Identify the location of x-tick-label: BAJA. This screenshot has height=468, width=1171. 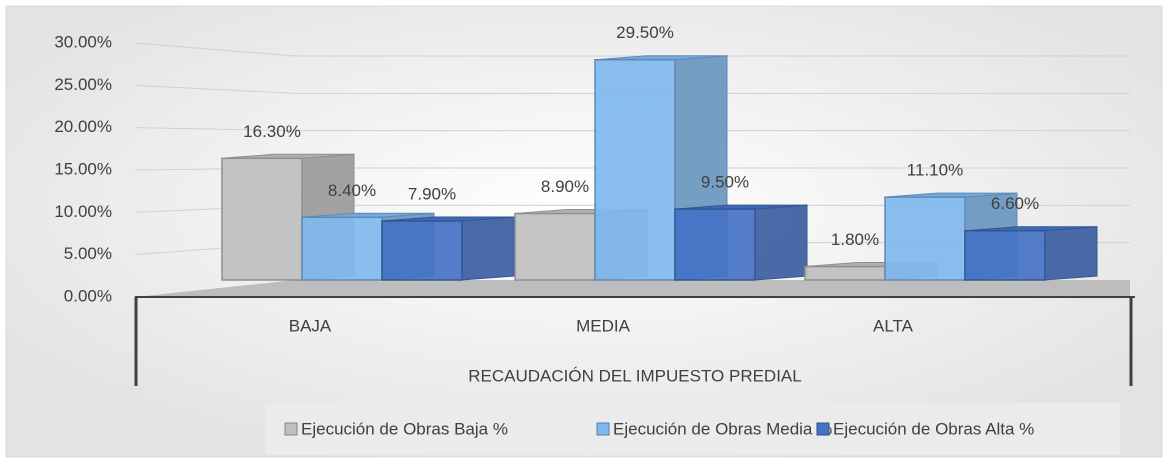
(310, 325).